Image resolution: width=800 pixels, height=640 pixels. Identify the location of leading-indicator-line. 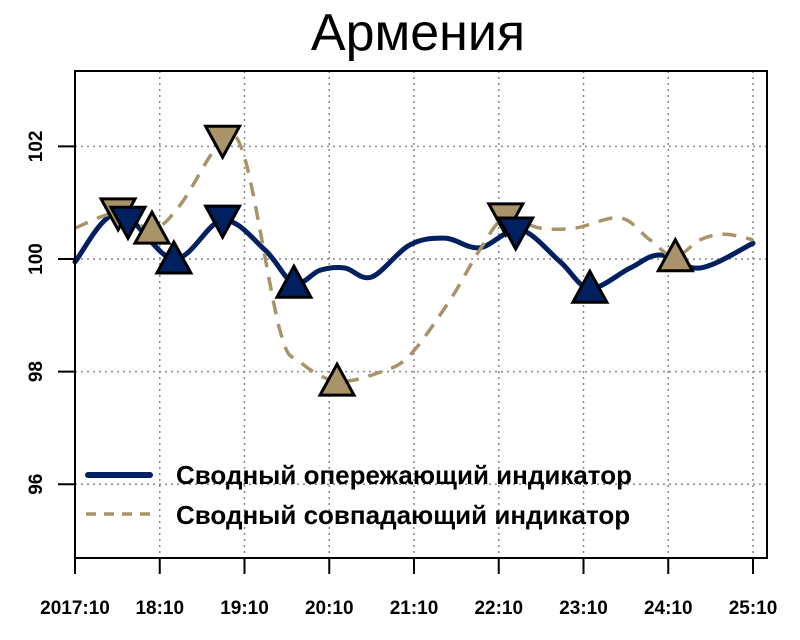
(414, 250).